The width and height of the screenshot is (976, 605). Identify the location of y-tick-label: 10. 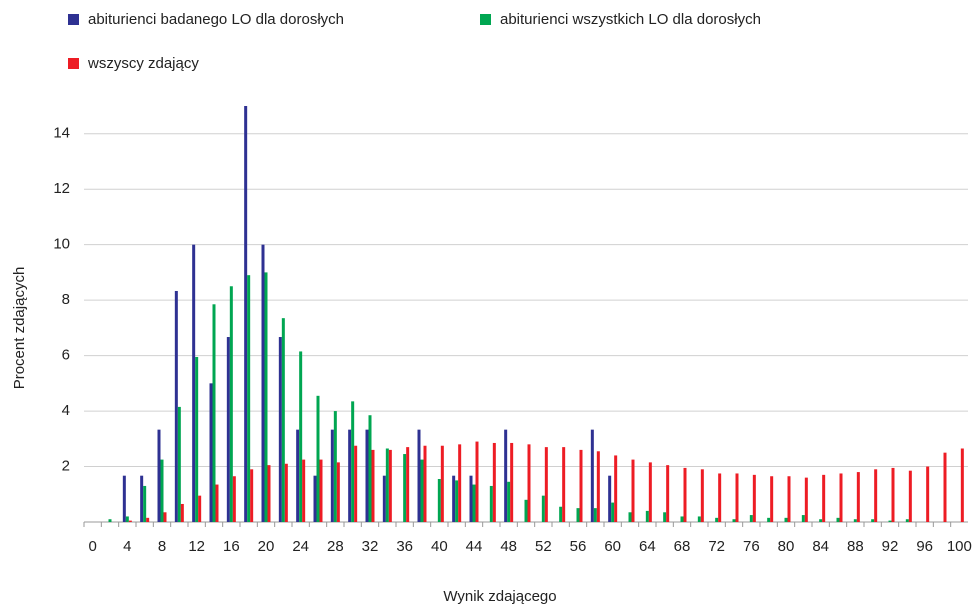
(61, 244).